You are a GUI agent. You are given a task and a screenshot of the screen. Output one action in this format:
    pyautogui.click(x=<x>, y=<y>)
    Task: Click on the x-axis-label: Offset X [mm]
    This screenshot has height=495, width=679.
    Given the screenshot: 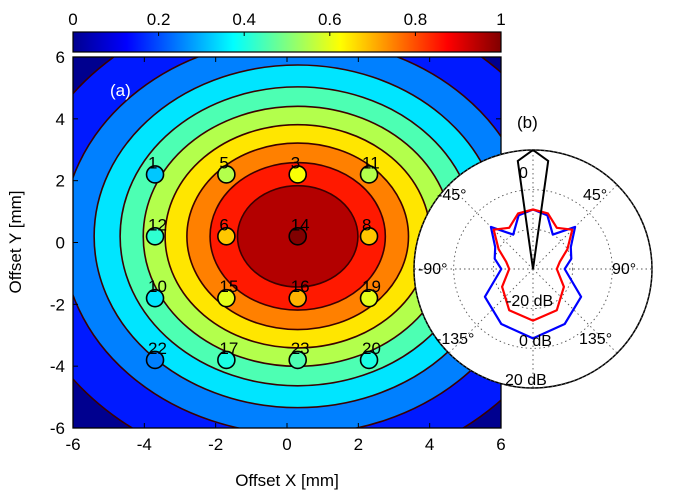 What is the action you would take?
    pyautogui.click(x=287, y=480)
    